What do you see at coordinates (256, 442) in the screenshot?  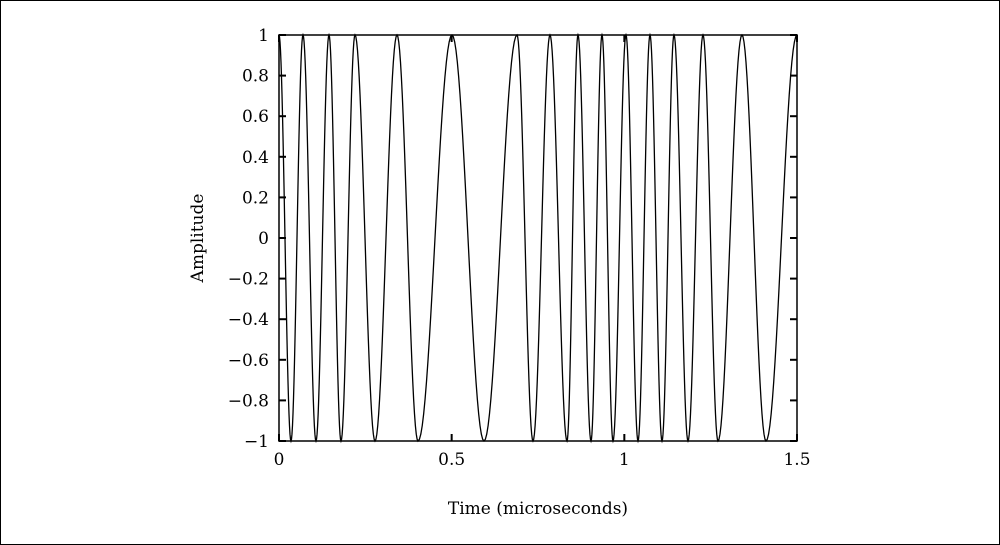 I see `y-tick-label: −1` at bounding box center [256, 442].